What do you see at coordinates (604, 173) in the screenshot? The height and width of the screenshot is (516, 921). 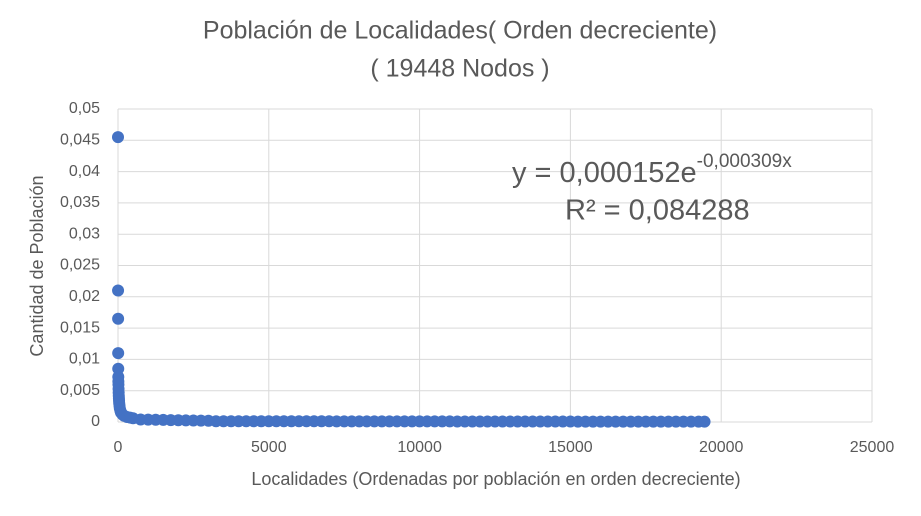 I see `equation-base: y = 0,000152e` at bounding box center [604, 173].